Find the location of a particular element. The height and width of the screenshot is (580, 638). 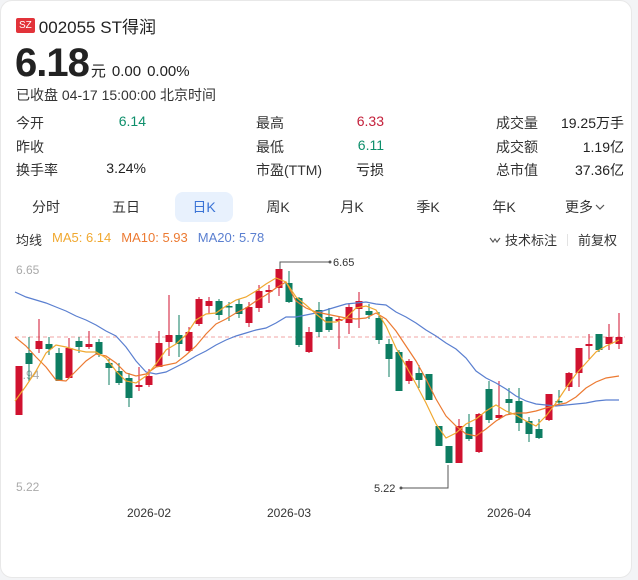

adjust-button: 前复权 is located at coordinates (597, 240).